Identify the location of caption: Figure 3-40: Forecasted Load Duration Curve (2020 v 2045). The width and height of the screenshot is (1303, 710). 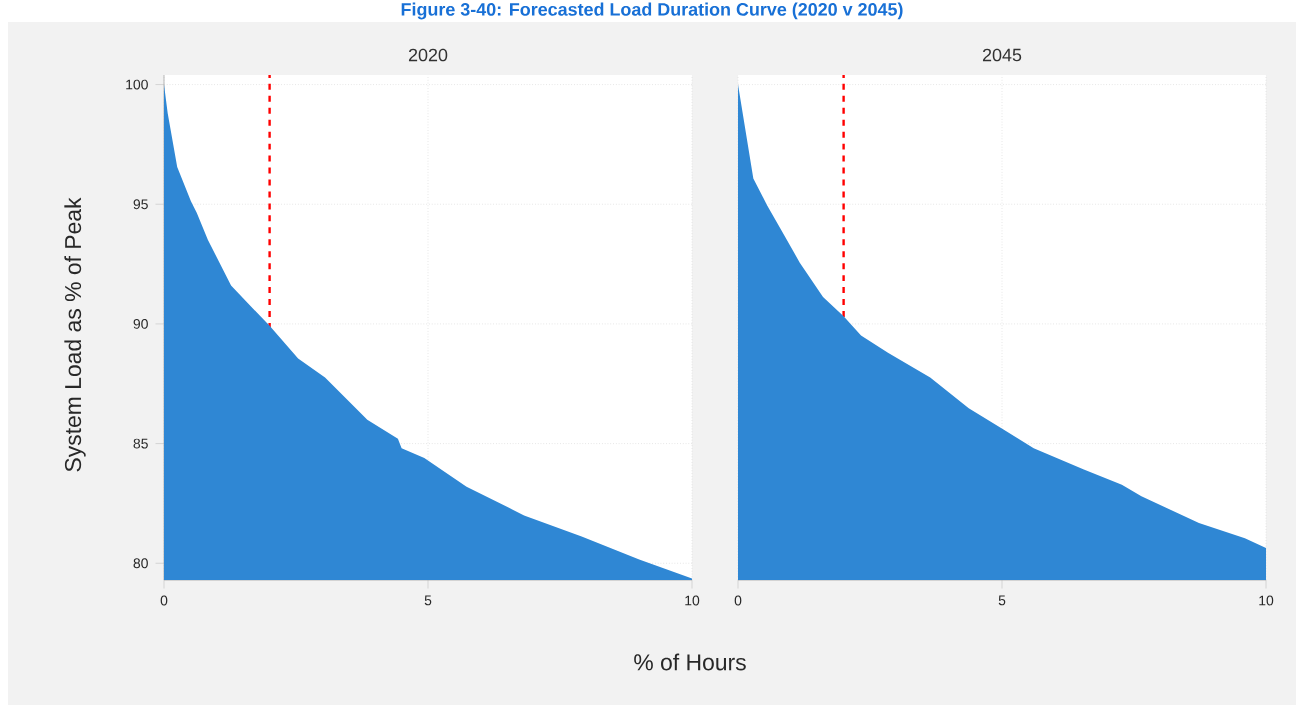
(652, 11).